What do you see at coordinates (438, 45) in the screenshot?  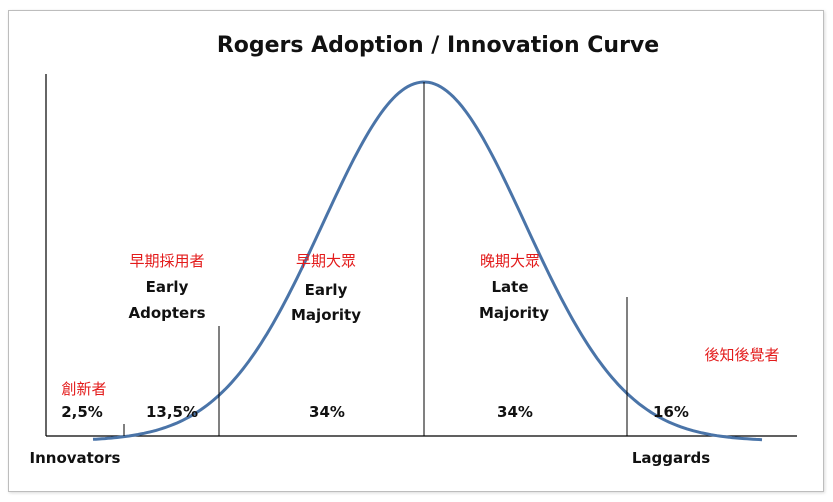 I see `diagram-title: Rogers Adoption / Innovation Curve` at bounding box center [438, 45].